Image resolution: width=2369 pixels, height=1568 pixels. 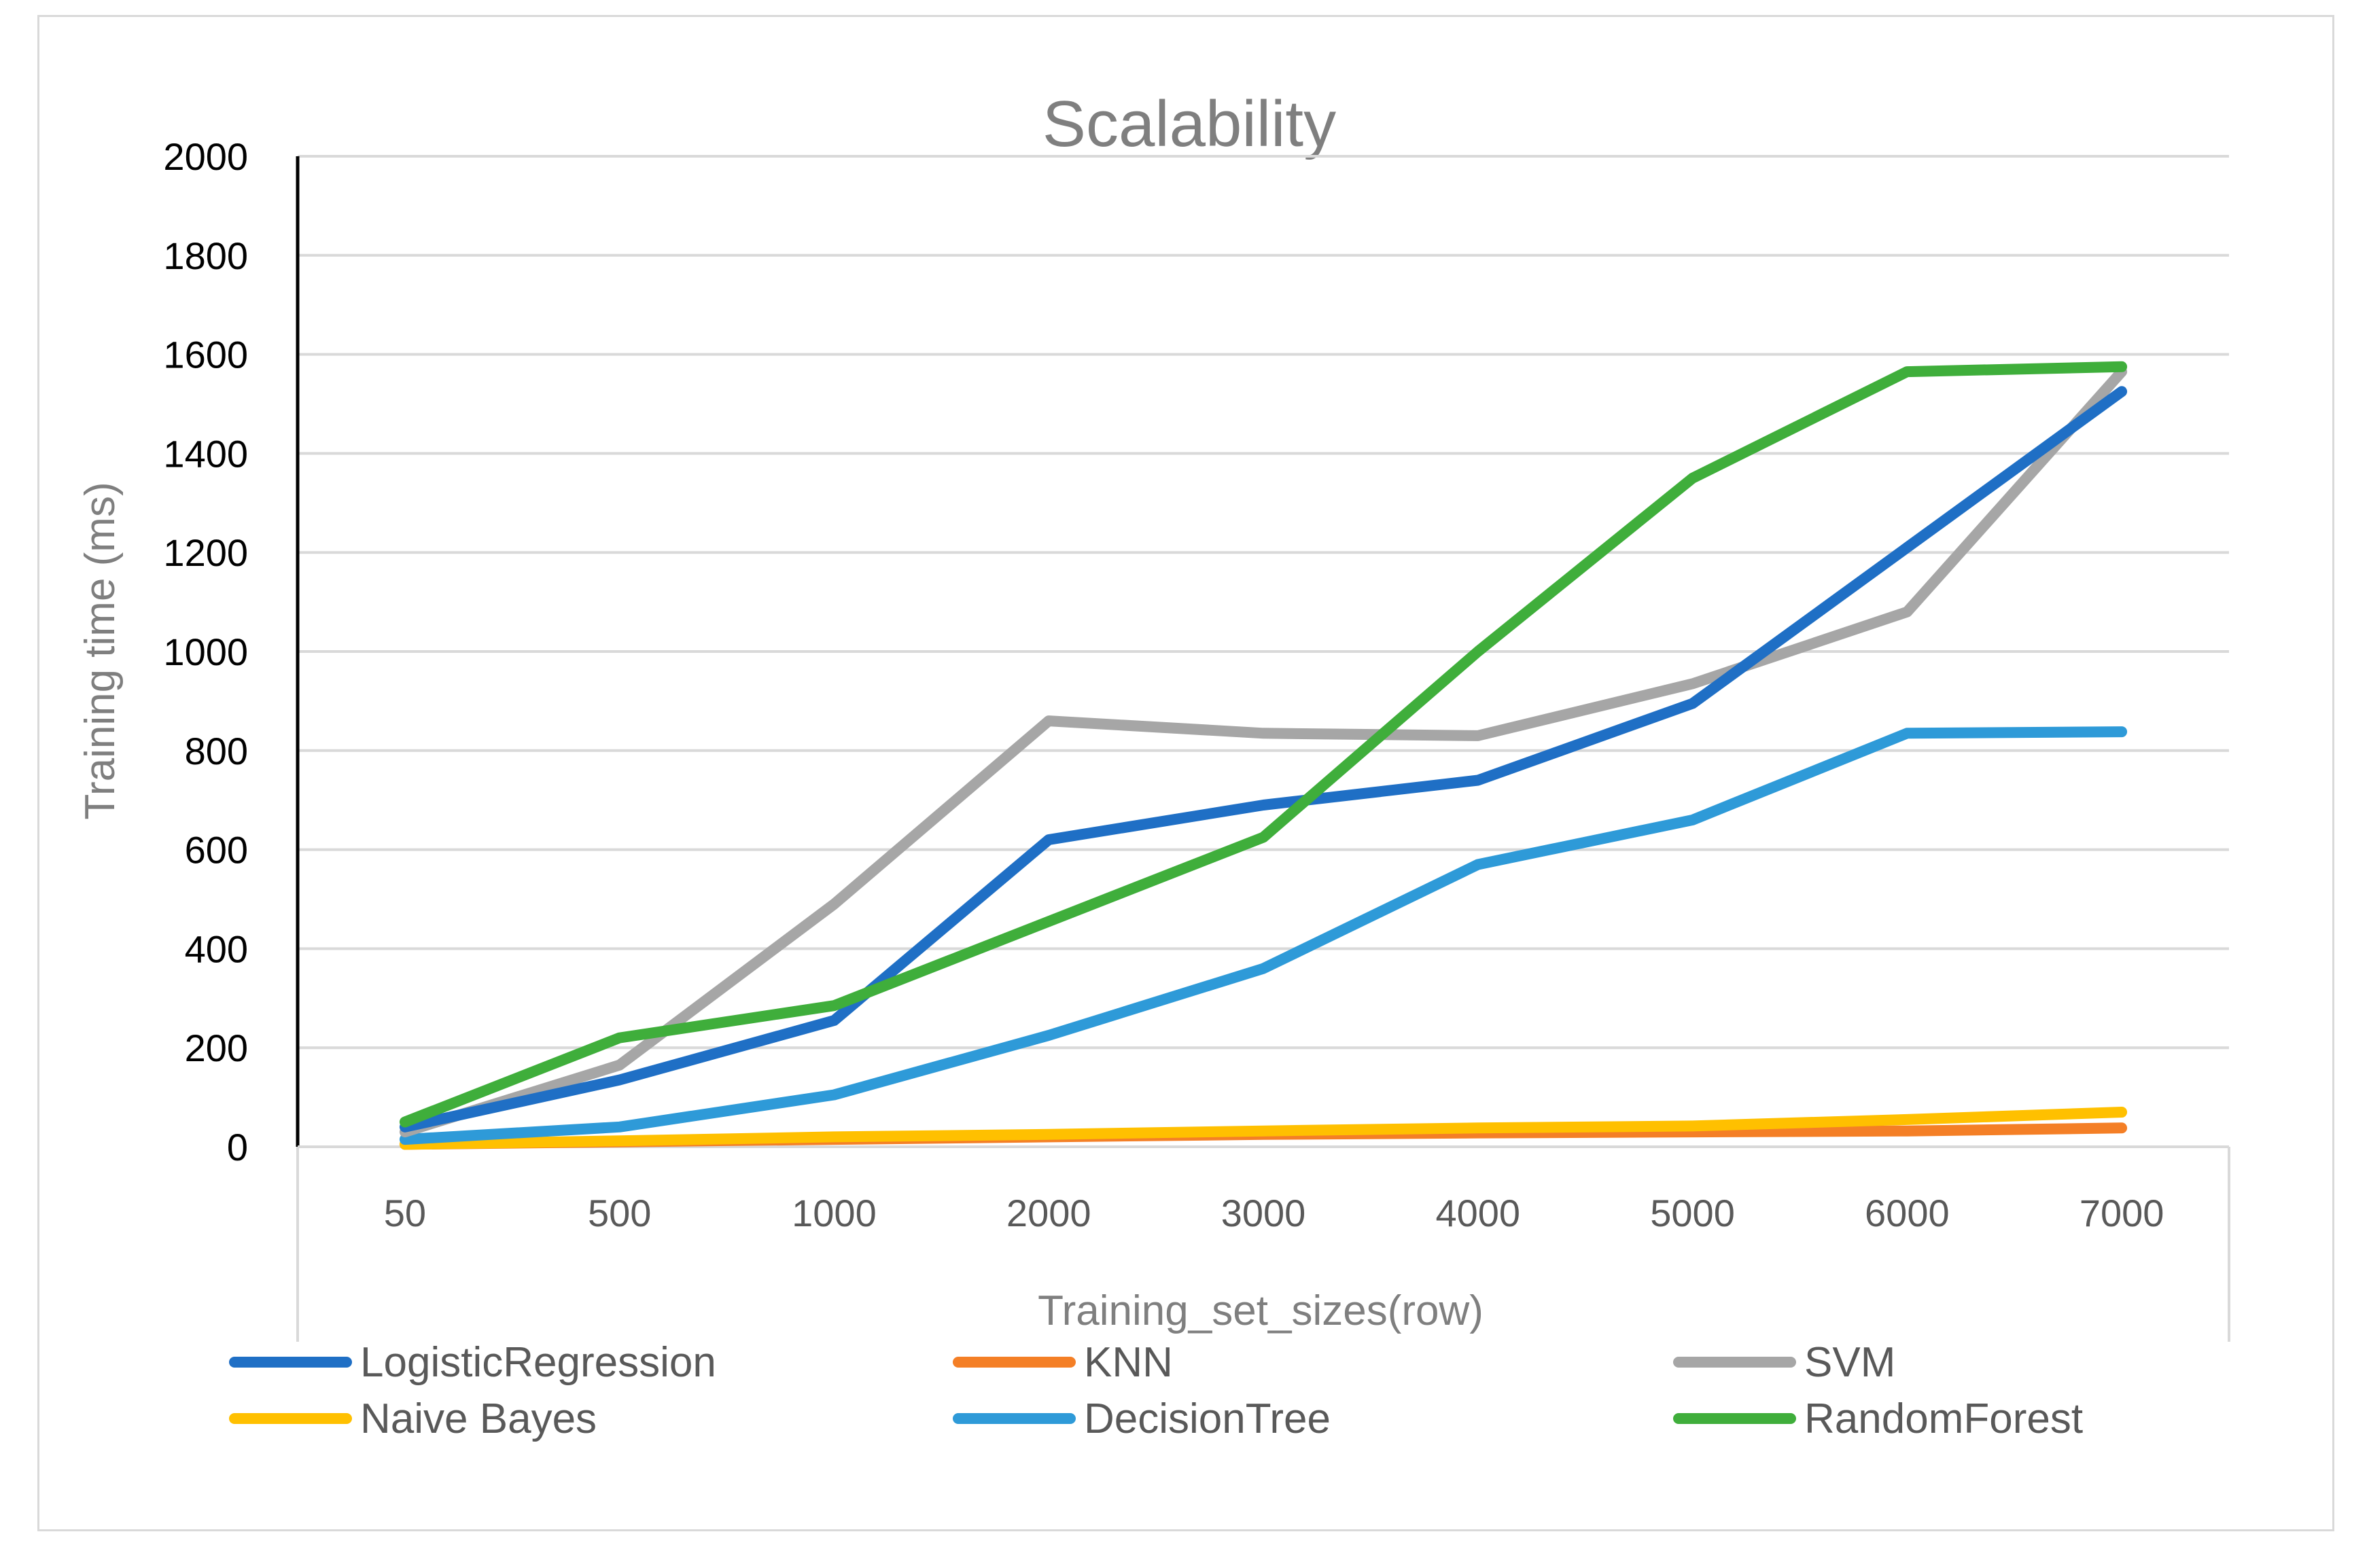 What do you see at coordinates (1263, 1213) in the screenshot?
I see `x-tick-label: 3000` at bounding box center [1263, 1213].